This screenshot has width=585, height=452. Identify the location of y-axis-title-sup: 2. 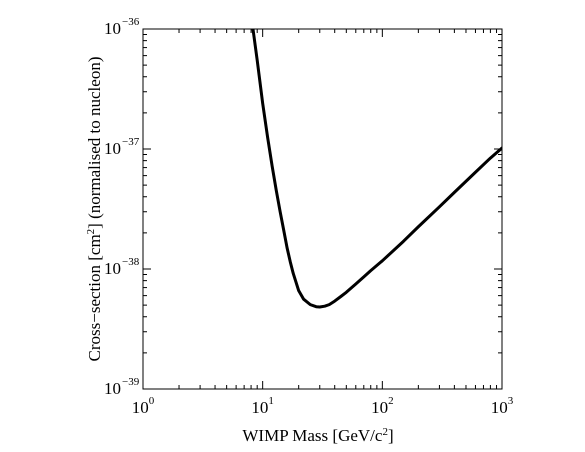
(91, 232).